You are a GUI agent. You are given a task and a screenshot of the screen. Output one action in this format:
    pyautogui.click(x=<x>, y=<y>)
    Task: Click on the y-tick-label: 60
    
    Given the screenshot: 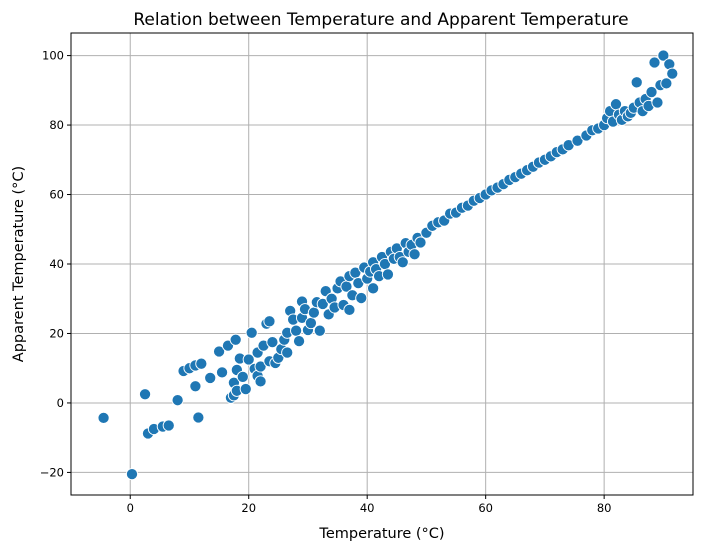 What is the action you would take?
    pyautogui.click(x=56, y=195)
    